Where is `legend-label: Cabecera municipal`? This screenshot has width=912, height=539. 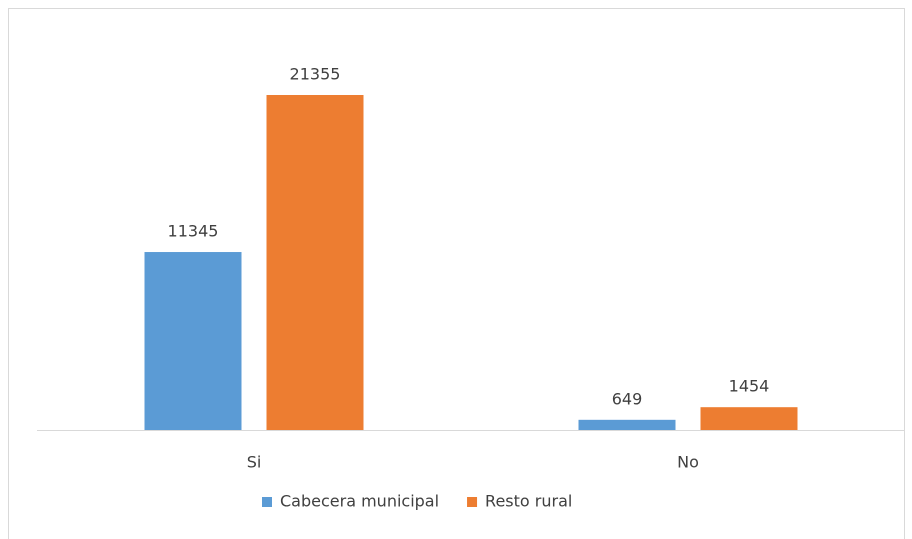
legend-label: Cabecera municipal is located at coordinates (359, 501).